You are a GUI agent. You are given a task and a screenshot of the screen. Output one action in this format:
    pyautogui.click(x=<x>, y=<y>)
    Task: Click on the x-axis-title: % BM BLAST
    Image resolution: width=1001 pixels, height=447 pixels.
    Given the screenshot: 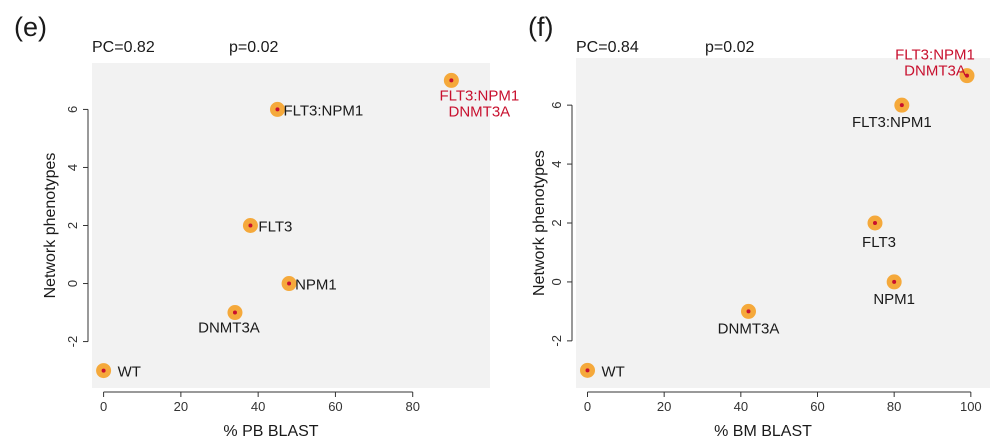 What is the action you would take?
    pyautogui.click(x=763, y=431)
    